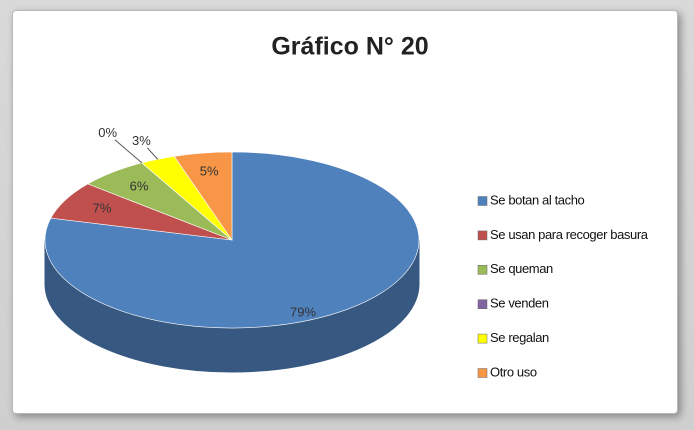 The width and height of the screenshot is (694, 430). What do you see at coordinates (107, 132) in the screenshot?
I see `data-label: 0%` at bounding box center [107, 132].